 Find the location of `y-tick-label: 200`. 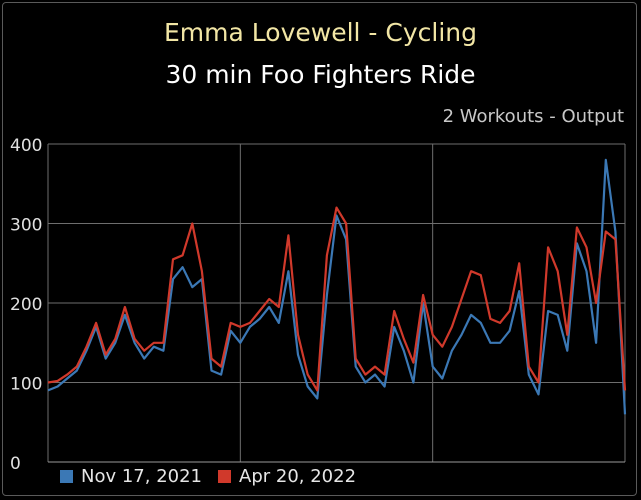

y-tick-label: 200 is located at coordinates (26, 305).